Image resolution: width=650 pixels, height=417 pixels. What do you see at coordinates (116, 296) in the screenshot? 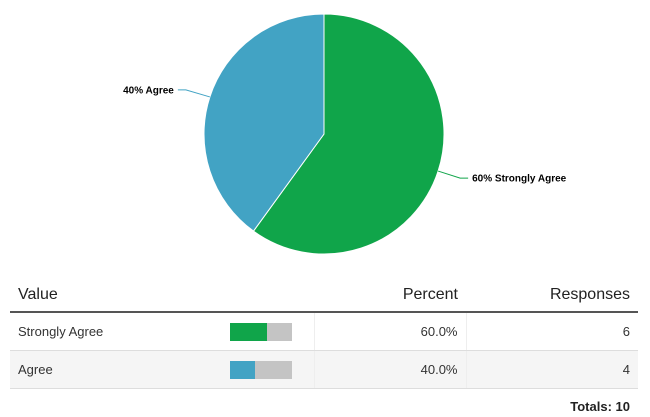
I see `header-value: Value` at bounding box center [116, 296].